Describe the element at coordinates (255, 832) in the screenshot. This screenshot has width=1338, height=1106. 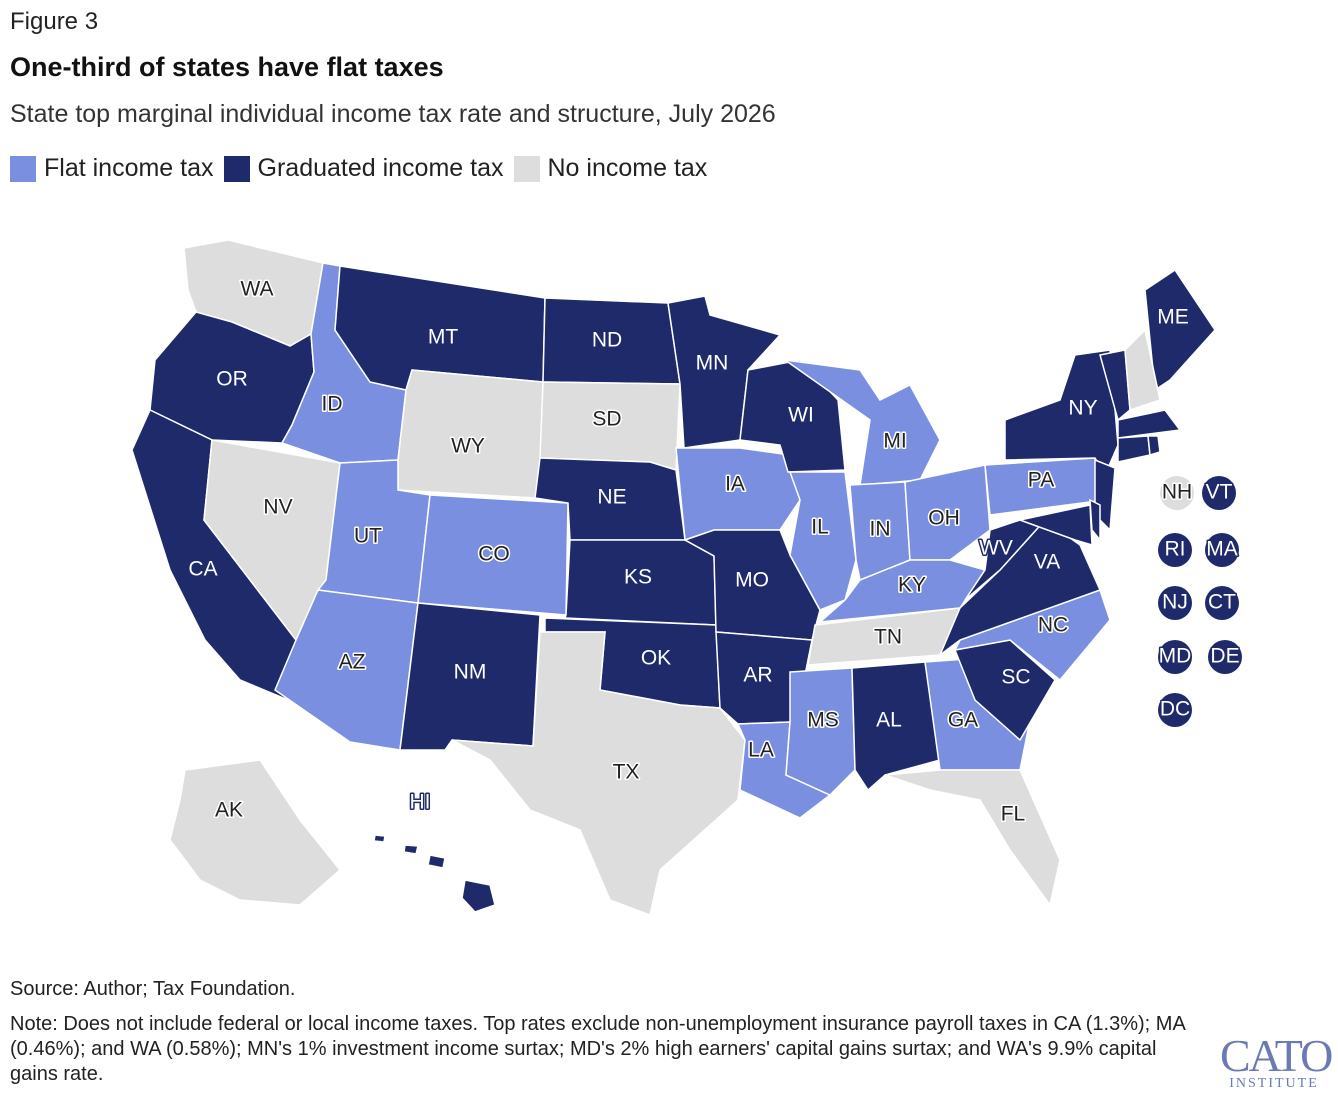
I see `state-ak` at that location.